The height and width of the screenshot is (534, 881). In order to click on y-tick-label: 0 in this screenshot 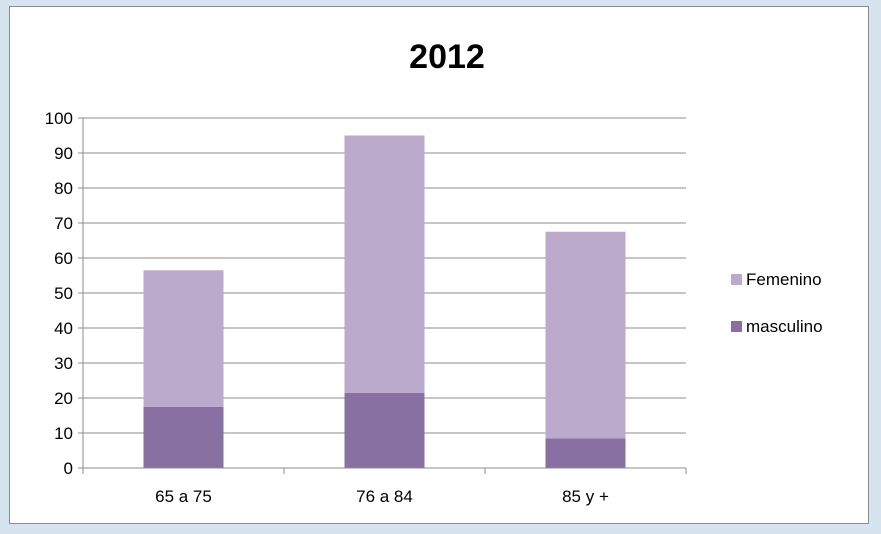, I will do `click(68, 468)`.